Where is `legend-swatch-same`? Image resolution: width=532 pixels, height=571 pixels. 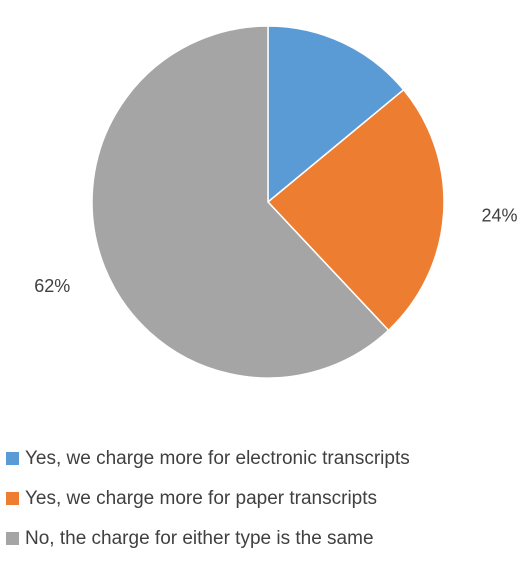 legend-swatch-same is located at coordinates (12, 538).